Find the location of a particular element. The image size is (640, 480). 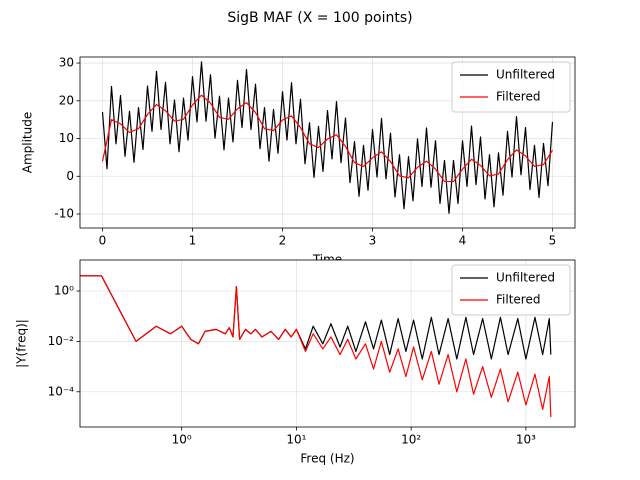

x-tick-label: 3 is located at coordinates (373, 241).